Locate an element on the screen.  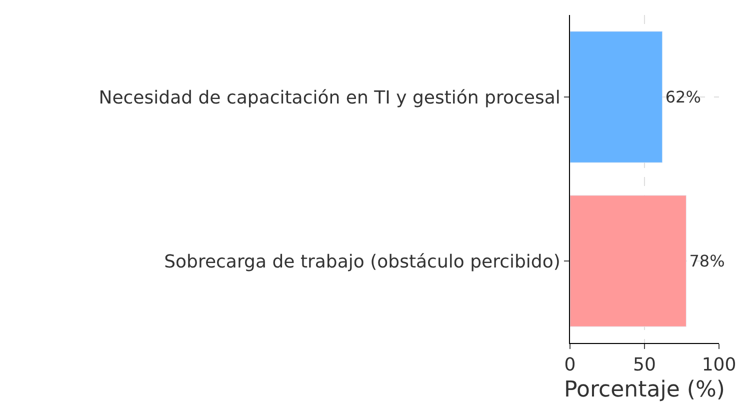
y-tick-label: Sobrecarga de trabajo (obstáculo percibido) is located at coordinates (362, 261).